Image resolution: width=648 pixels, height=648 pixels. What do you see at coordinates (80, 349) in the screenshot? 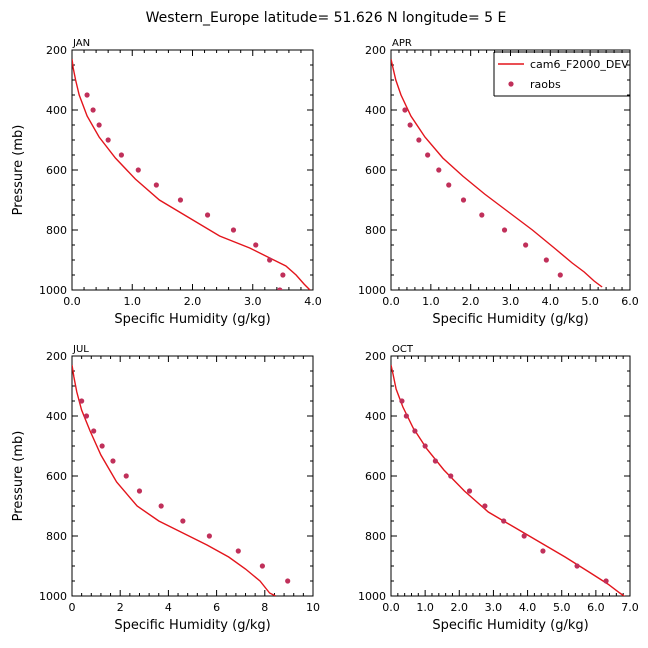
I see `panel-label: JUL` at bounding box center [80, 349].